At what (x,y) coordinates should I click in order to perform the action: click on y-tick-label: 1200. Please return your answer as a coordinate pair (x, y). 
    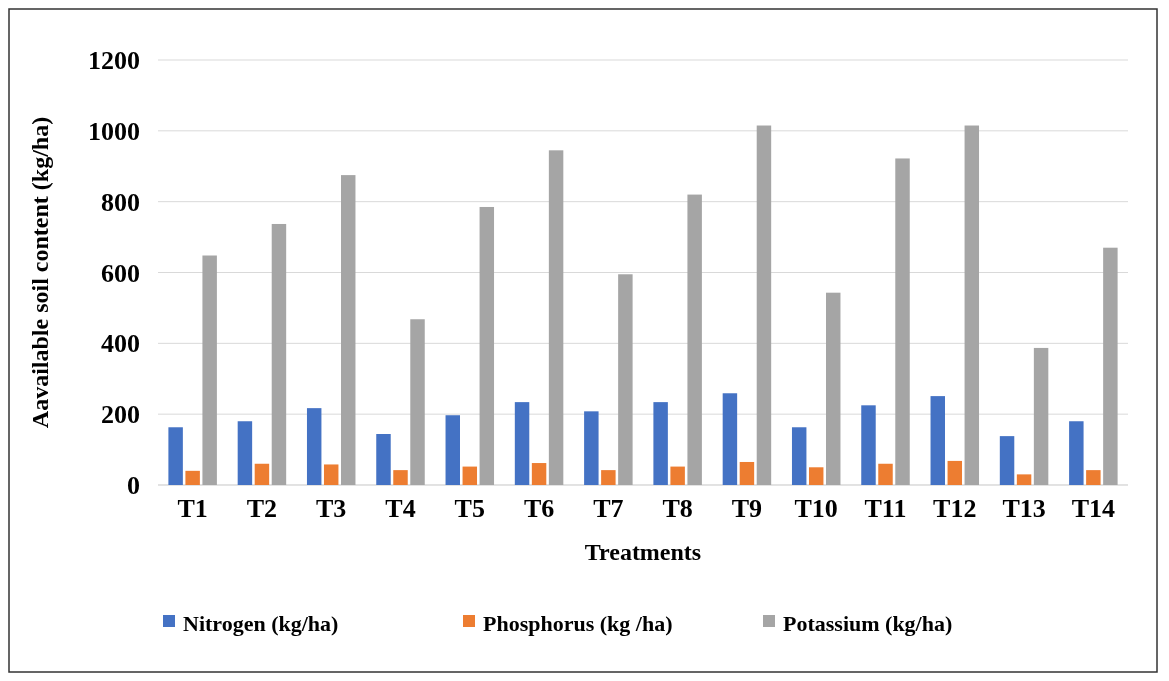
    Looking at the image, I should click on (114, 61).